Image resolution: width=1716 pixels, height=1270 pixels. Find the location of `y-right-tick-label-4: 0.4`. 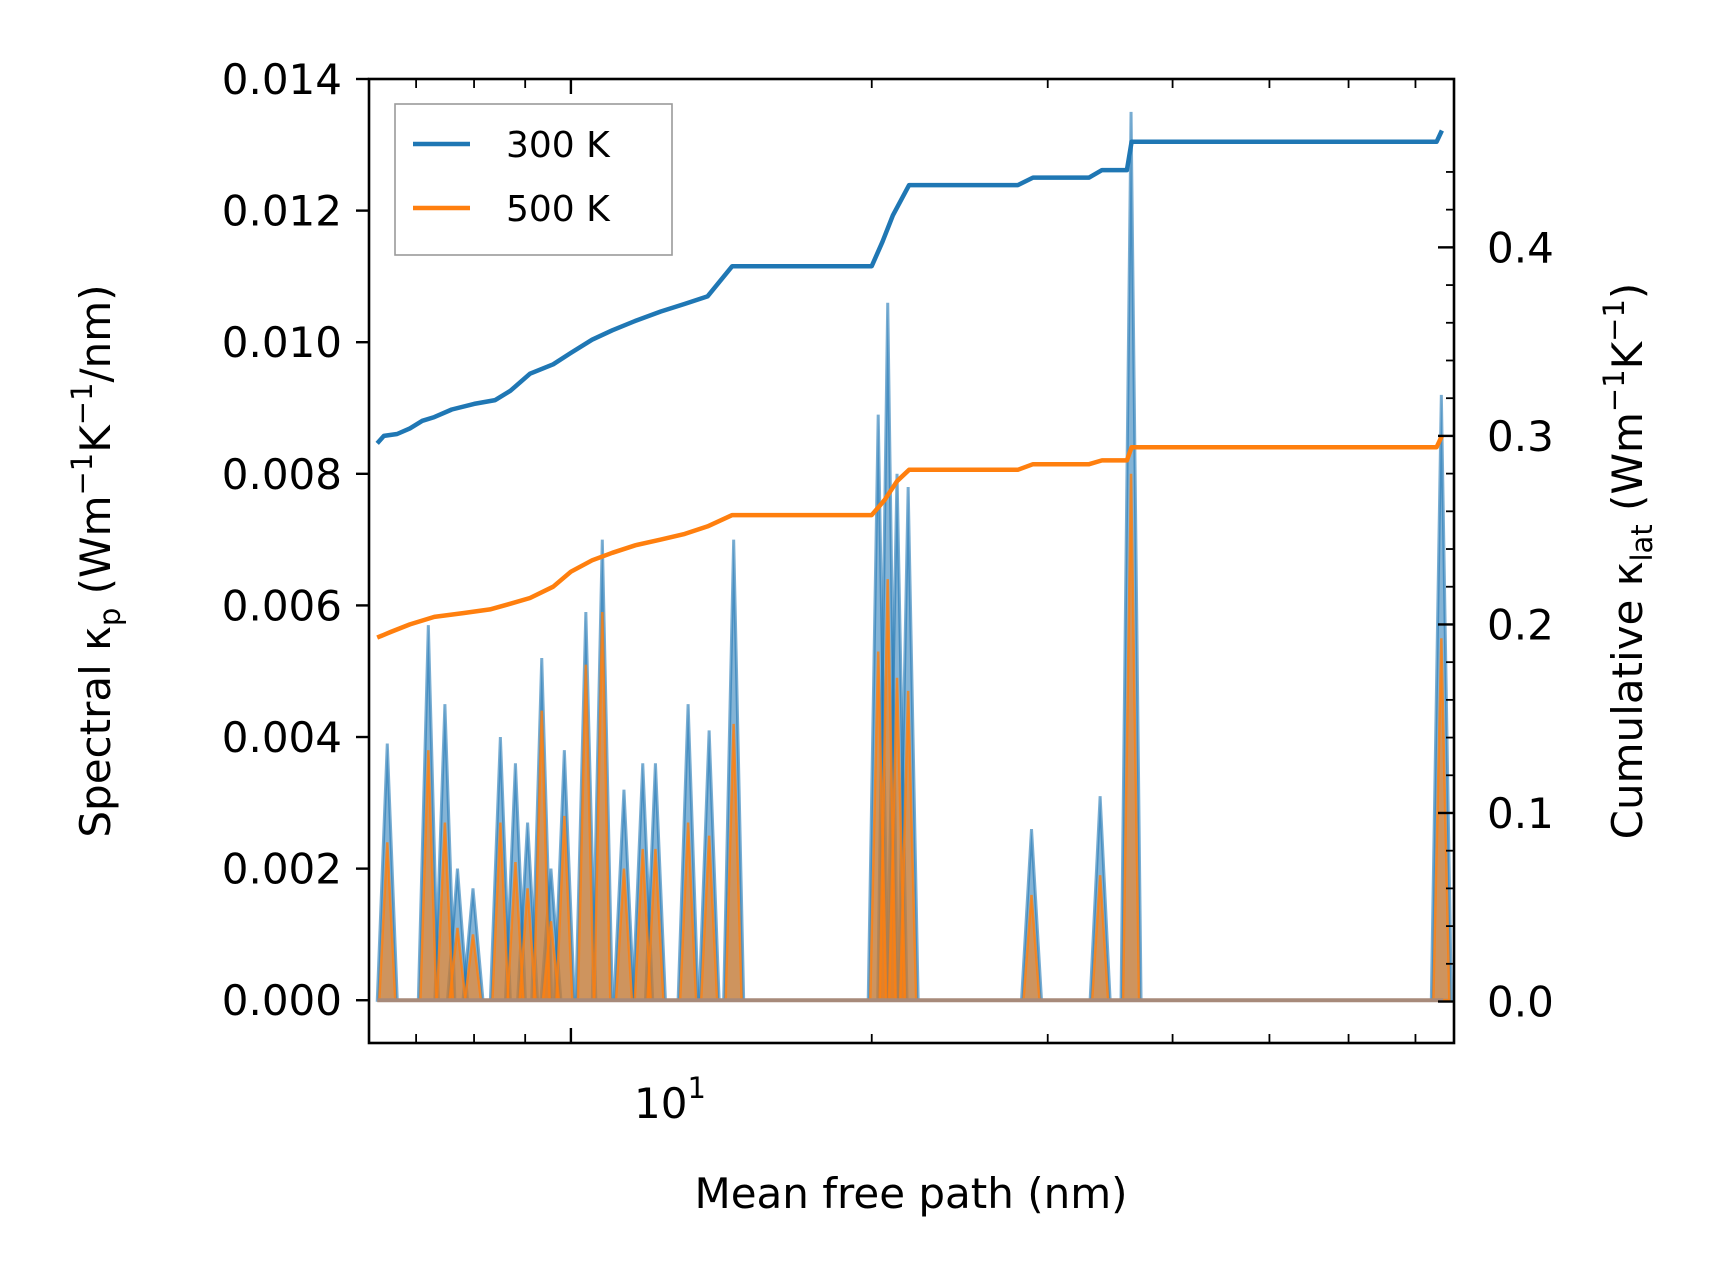

y-right-tick-label-4: 0.4 is located at coordinates (1520, 247).